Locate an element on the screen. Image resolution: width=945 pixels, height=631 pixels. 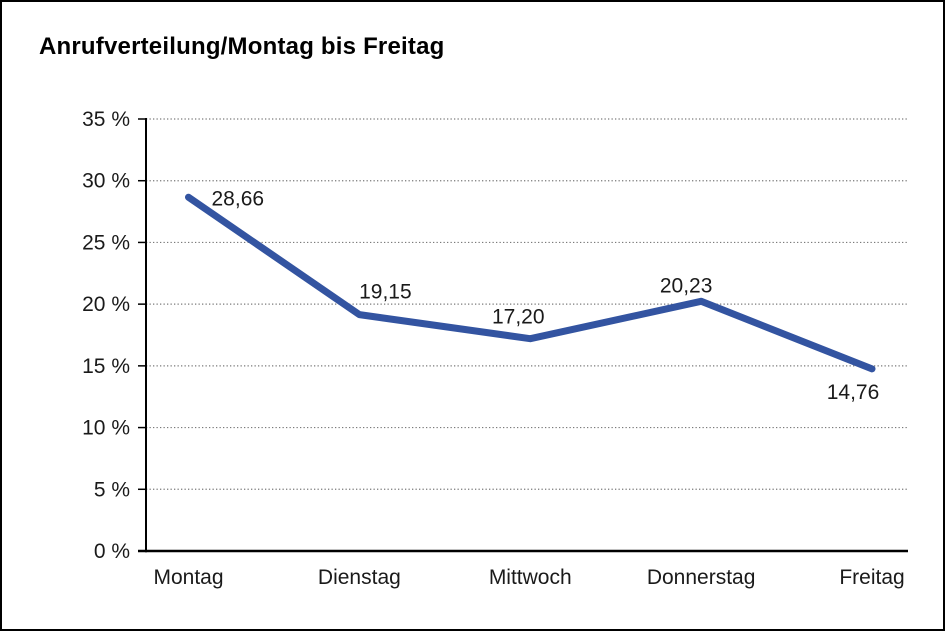
y-axis-label: 30 % is located at coordinates (106, 181).